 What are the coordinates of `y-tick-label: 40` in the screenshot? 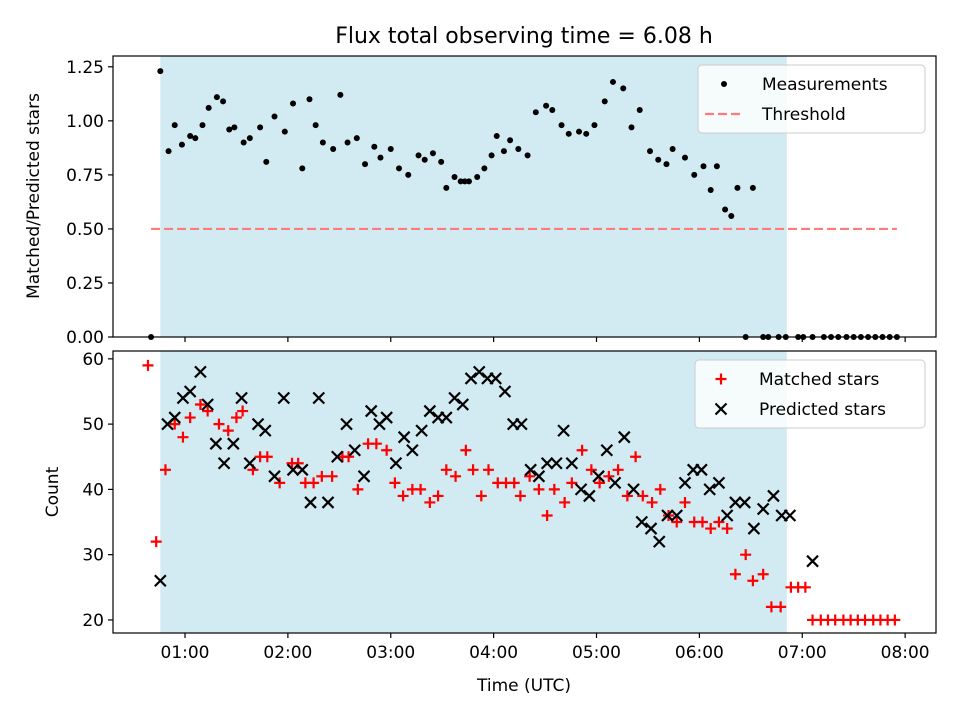 It's located at (93, 490).